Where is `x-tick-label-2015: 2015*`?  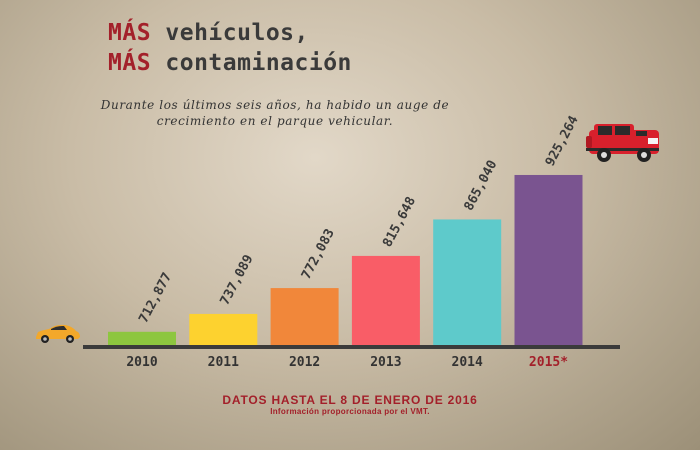
x-tick-label-2015: 2015* is located at coordinates (548, 362).